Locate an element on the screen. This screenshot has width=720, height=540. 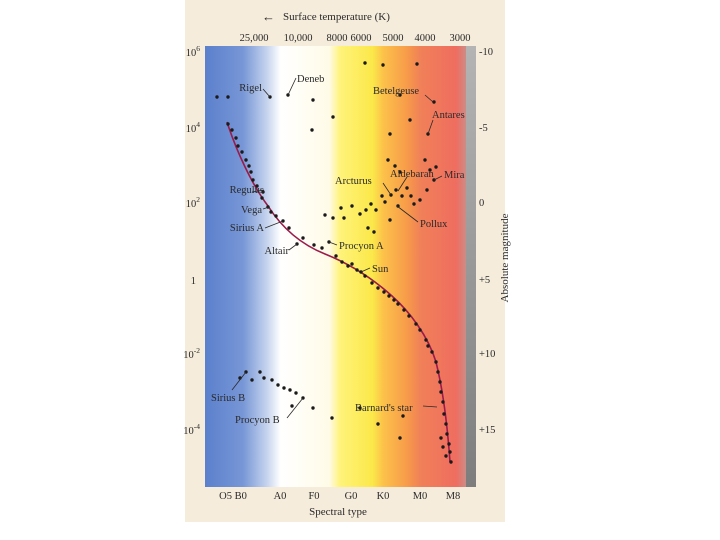
leader-deneb is located at coordinates (292, 86).